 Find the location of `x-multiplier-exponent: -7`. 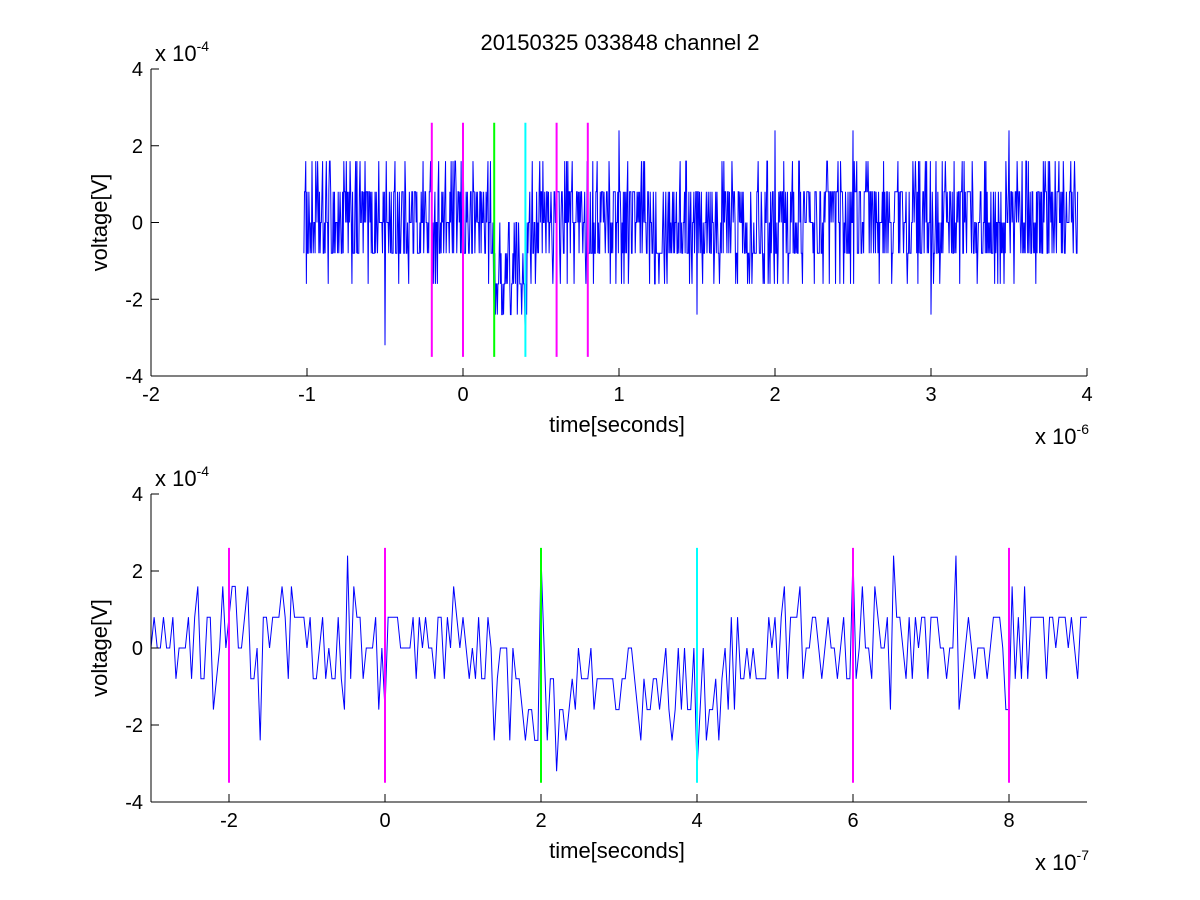

x-multiplier-exponent: -7 is located at coordinates (1083, 855).